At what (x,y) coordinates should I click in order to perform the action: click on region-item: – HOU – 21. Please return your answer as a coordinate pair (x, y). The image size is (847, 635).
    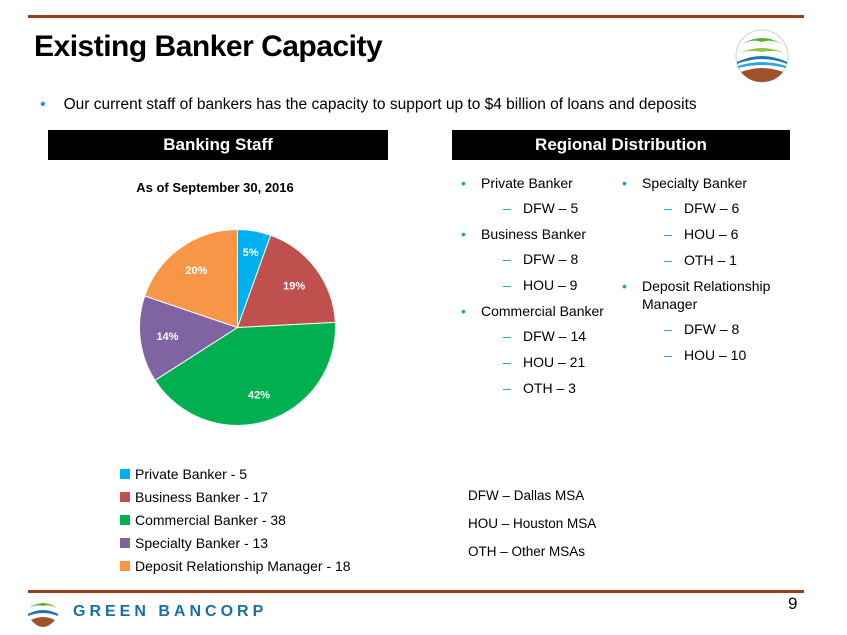
    Looking at the image, I should click on (541, 362).